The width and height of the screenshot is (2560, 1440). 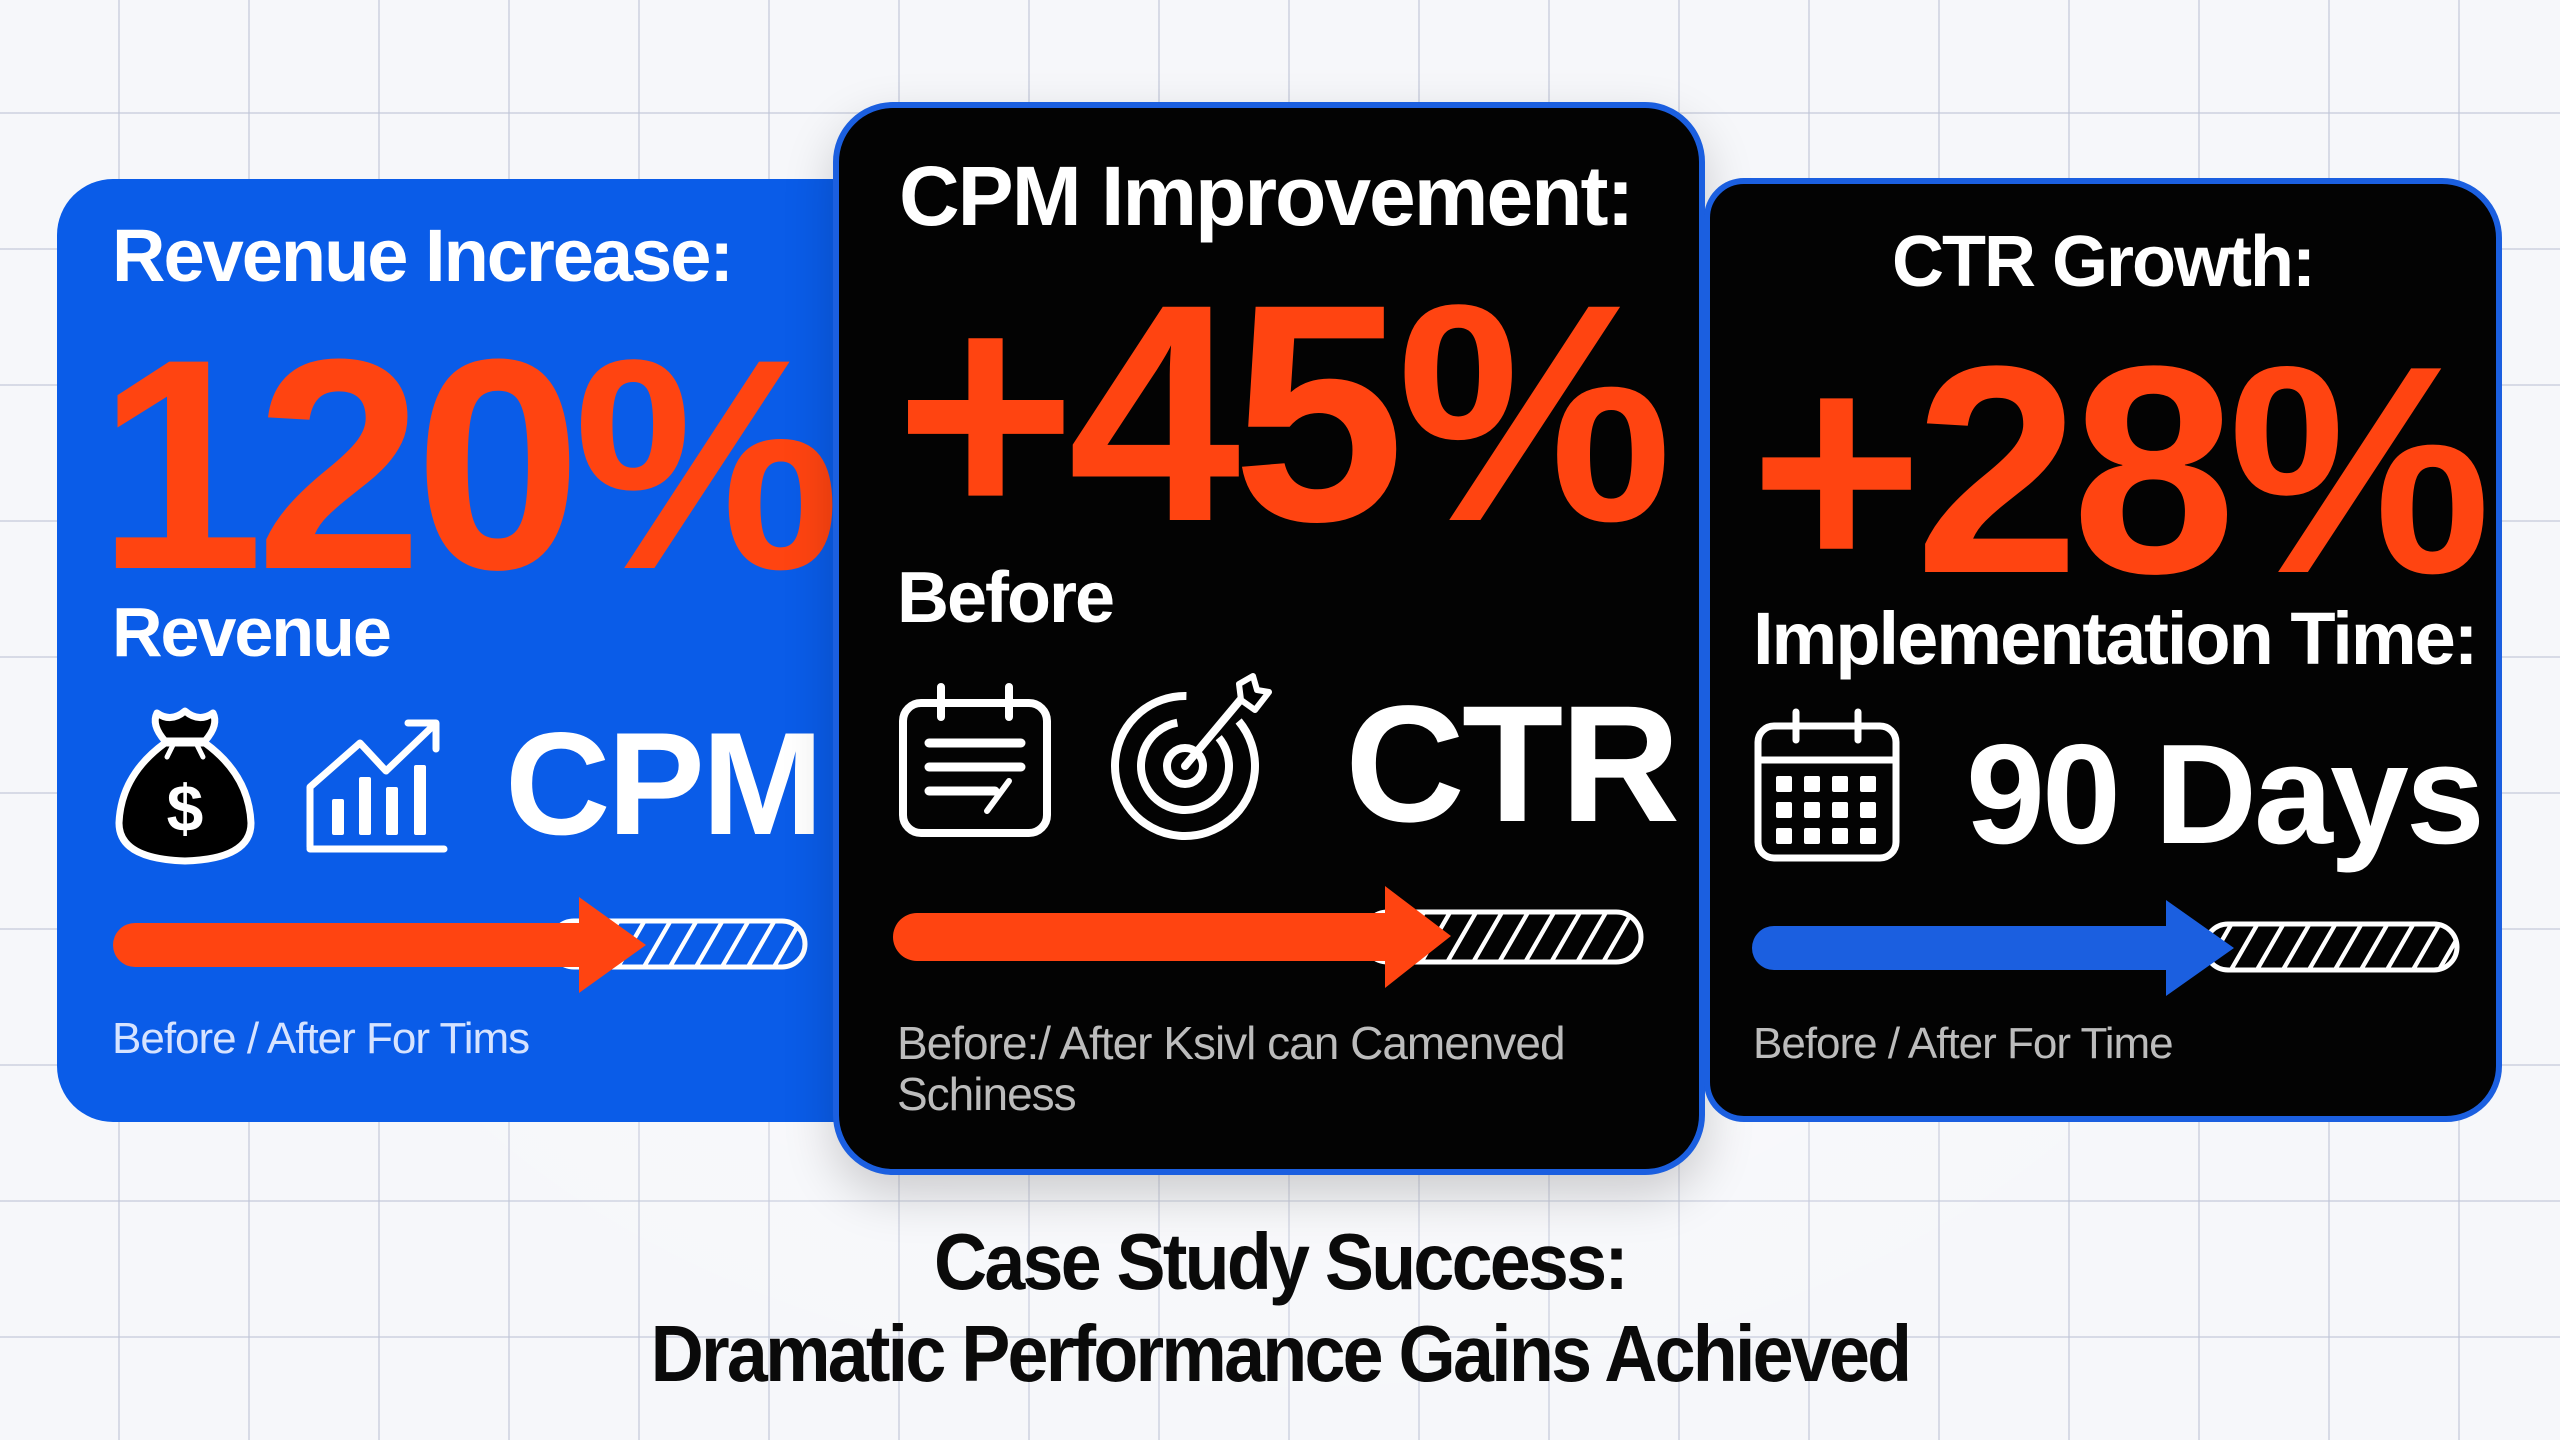 I want to click on footer-headline-line1: Case Study Success:, so click(x=1281, y=1261).